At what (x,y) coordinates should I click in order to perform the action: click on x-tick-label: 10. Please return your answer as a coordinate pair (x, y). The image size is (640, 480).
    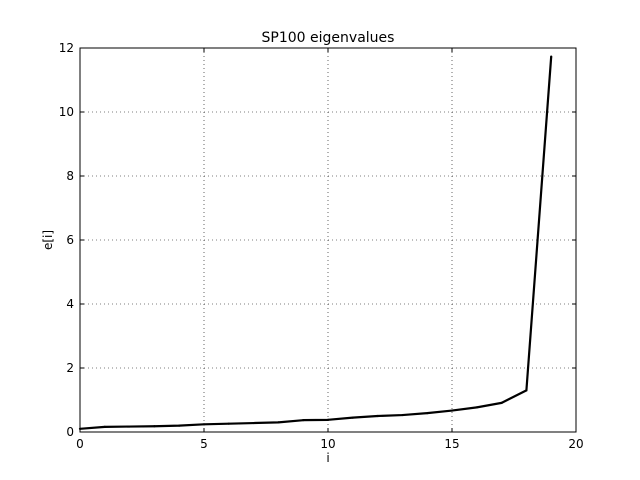
    Looking at the image, I should click on (327, 444).